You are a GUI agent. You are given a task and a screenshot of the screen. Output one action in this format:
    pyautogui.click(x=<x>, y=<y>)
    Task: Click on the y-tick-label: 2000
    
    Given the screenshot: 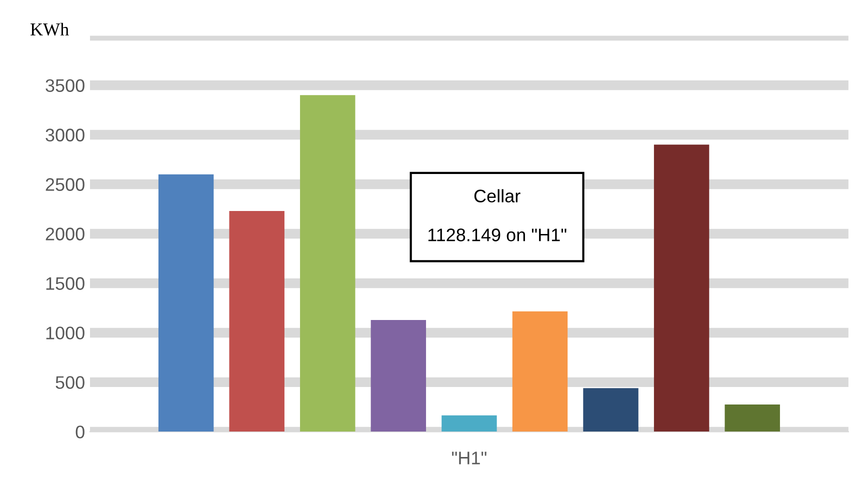 What is the action you would take?
    pyautogui.click(x=65, y=234)
    